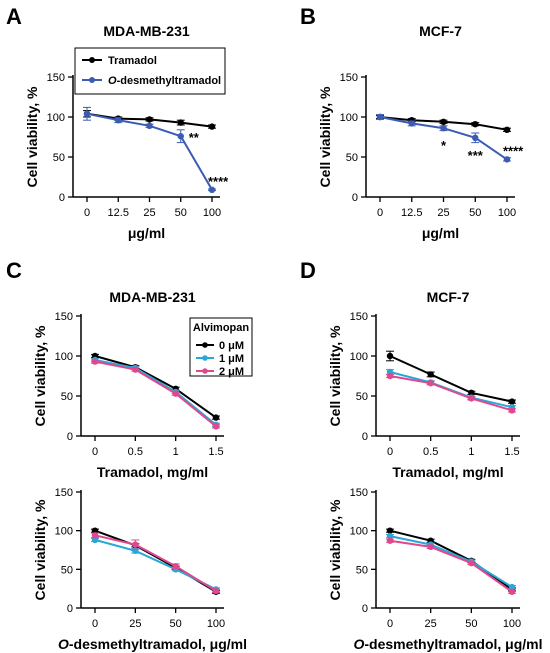 The height and width of the screenshot is (653, 550). What do you see at coordinates (231, 372) in the screenshot?
I see `legend-label: 2 μM` at bounding box center [231, 372].